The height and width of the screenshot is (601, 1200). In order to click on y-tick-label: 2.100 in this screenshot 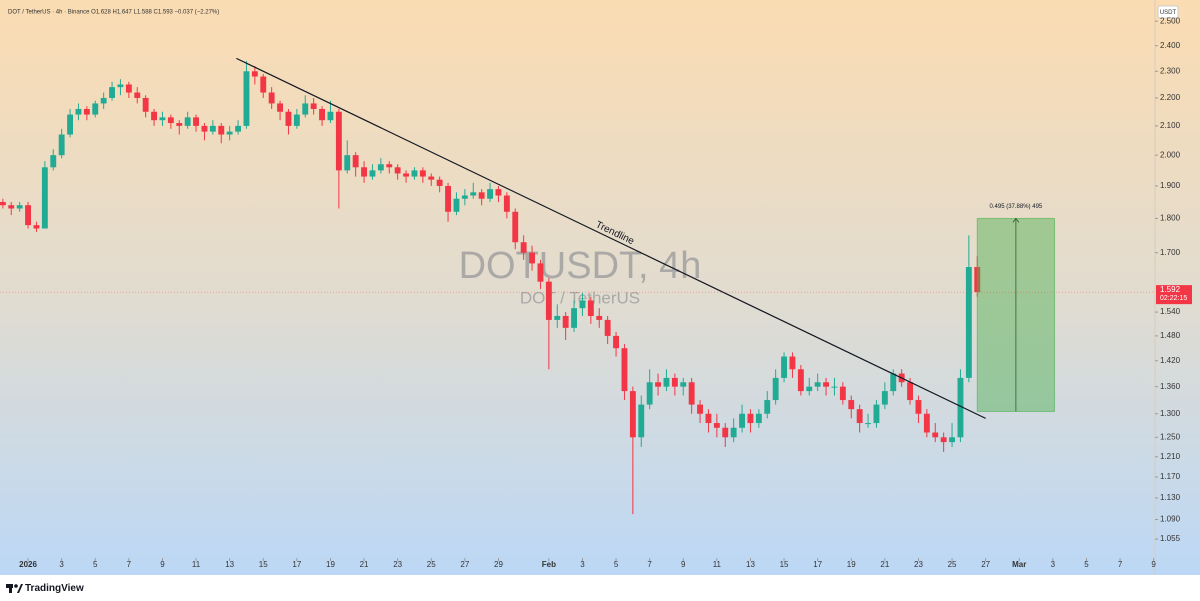, I will do `click(1170, 125)`.